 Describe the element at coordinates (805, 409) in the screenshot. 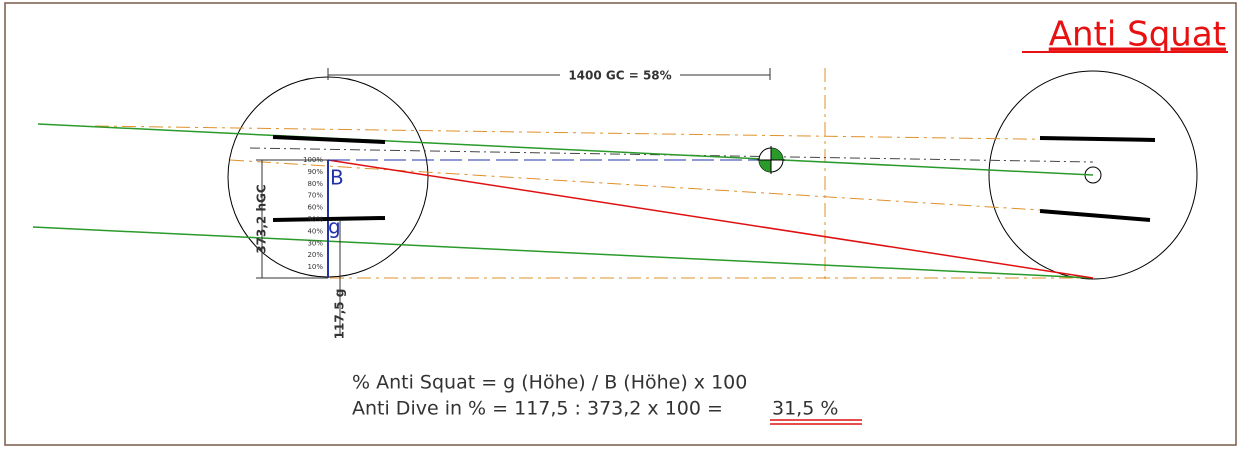

I see `formula-result: 31,5 %` at that location.